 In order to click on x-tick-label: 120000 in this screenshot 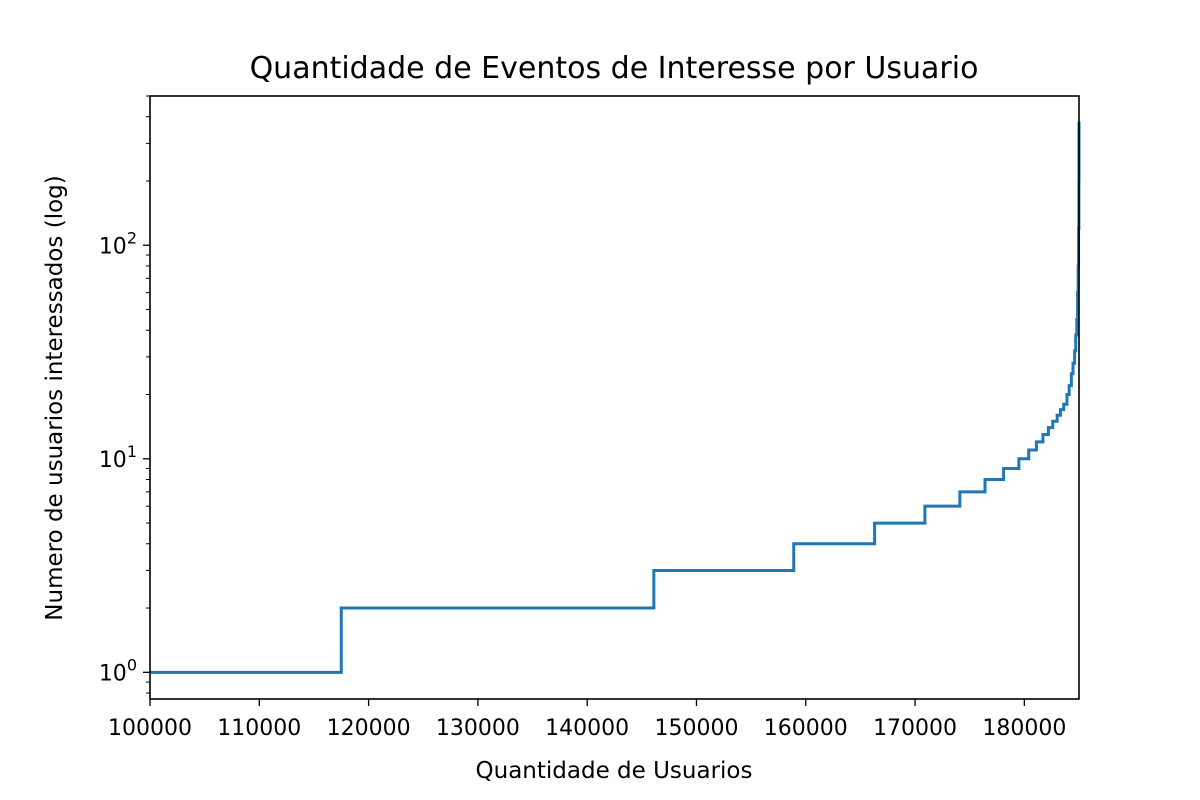, I will do `click(369, 728)`.